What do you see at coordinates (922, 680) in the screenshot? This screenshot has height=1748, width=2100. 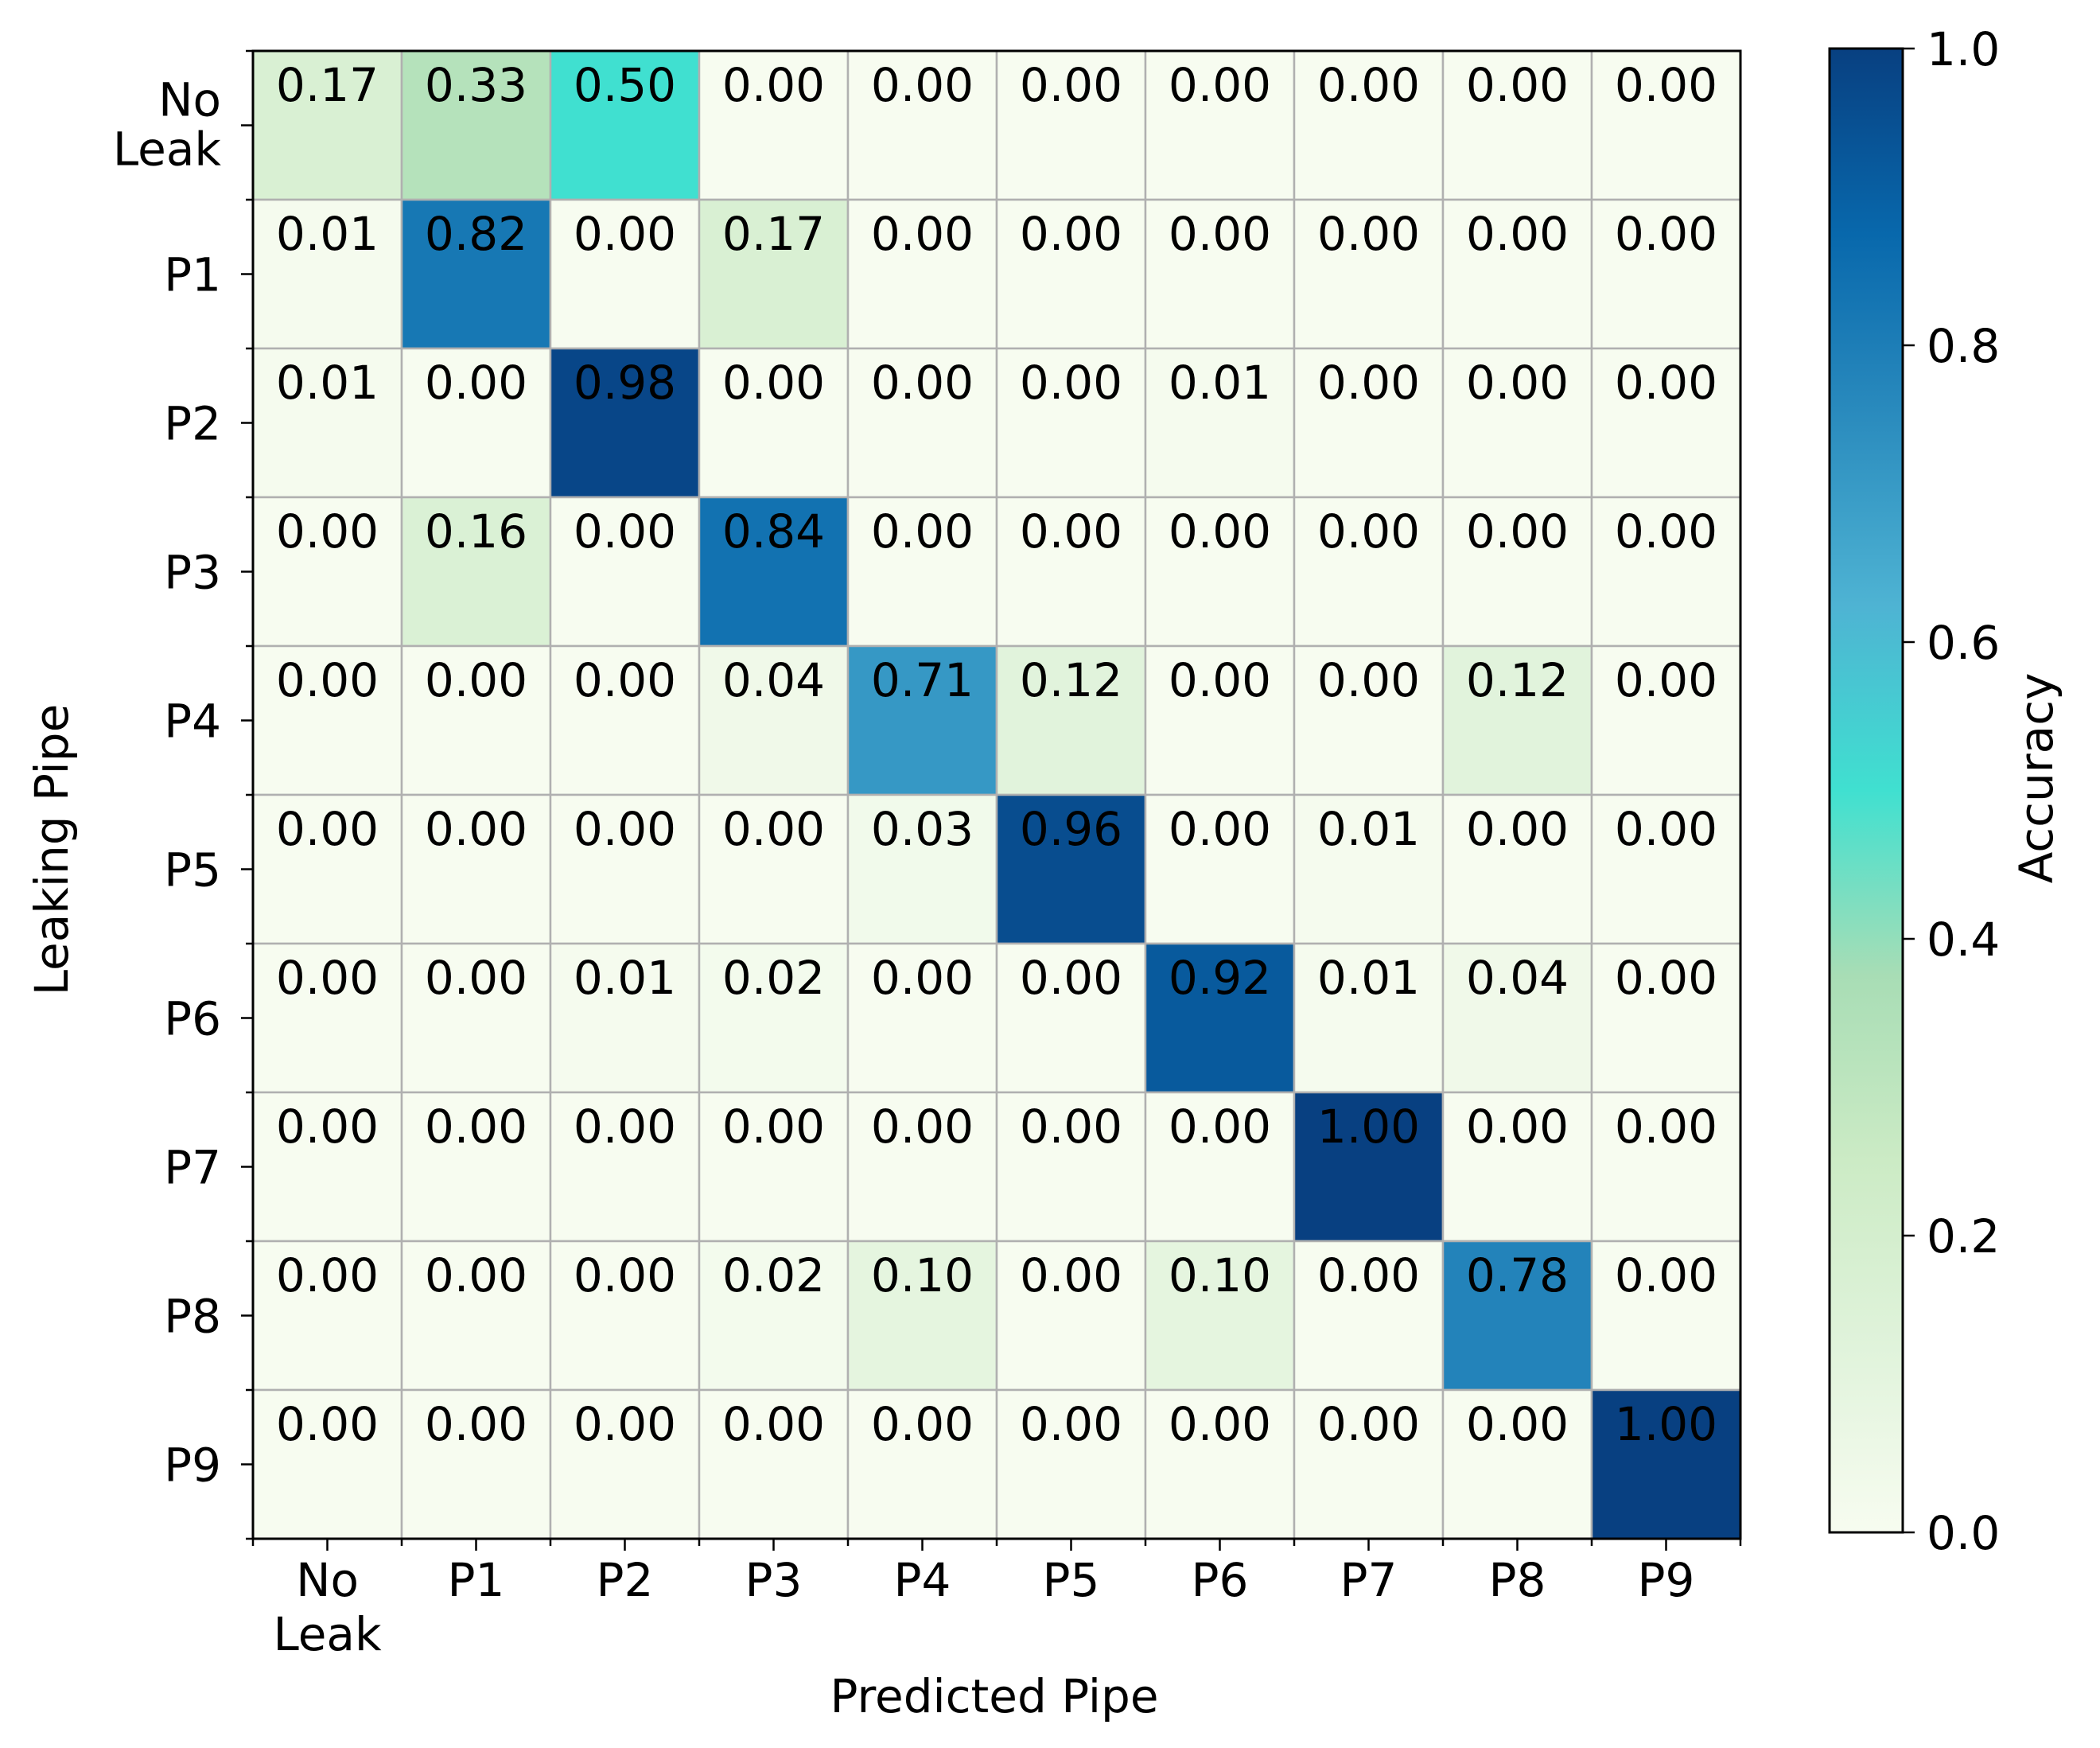 I see `cell-value-label: 0.71` at bounding box center [922, 680].